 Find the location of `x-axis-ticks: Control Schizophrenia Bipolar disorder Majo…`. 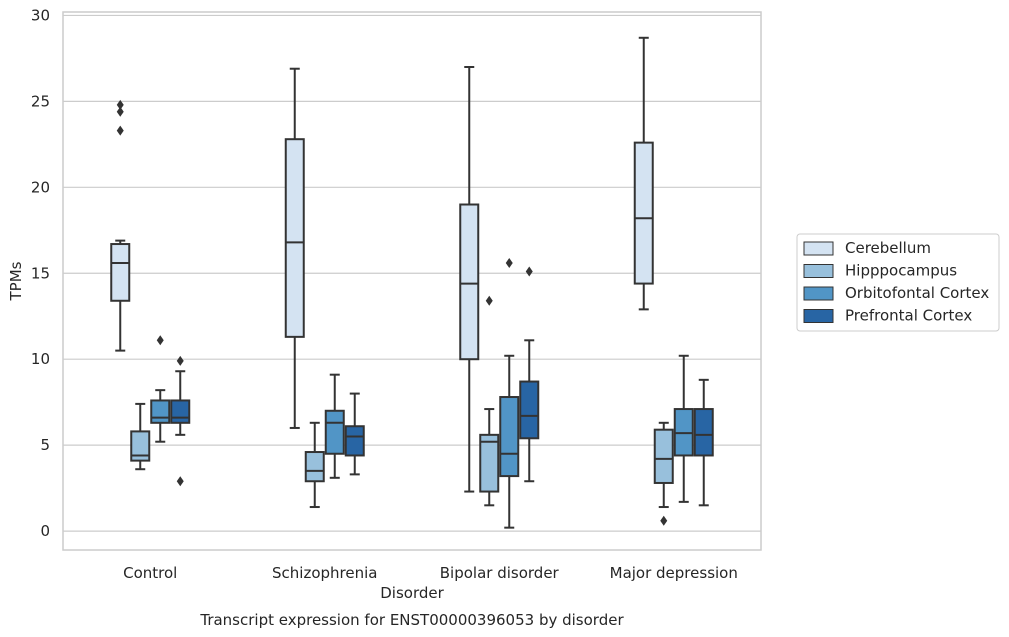

x-axis-ticks: Control Schizophrenia Bipolar disorder Majo… is located at coordinates (430, 573).